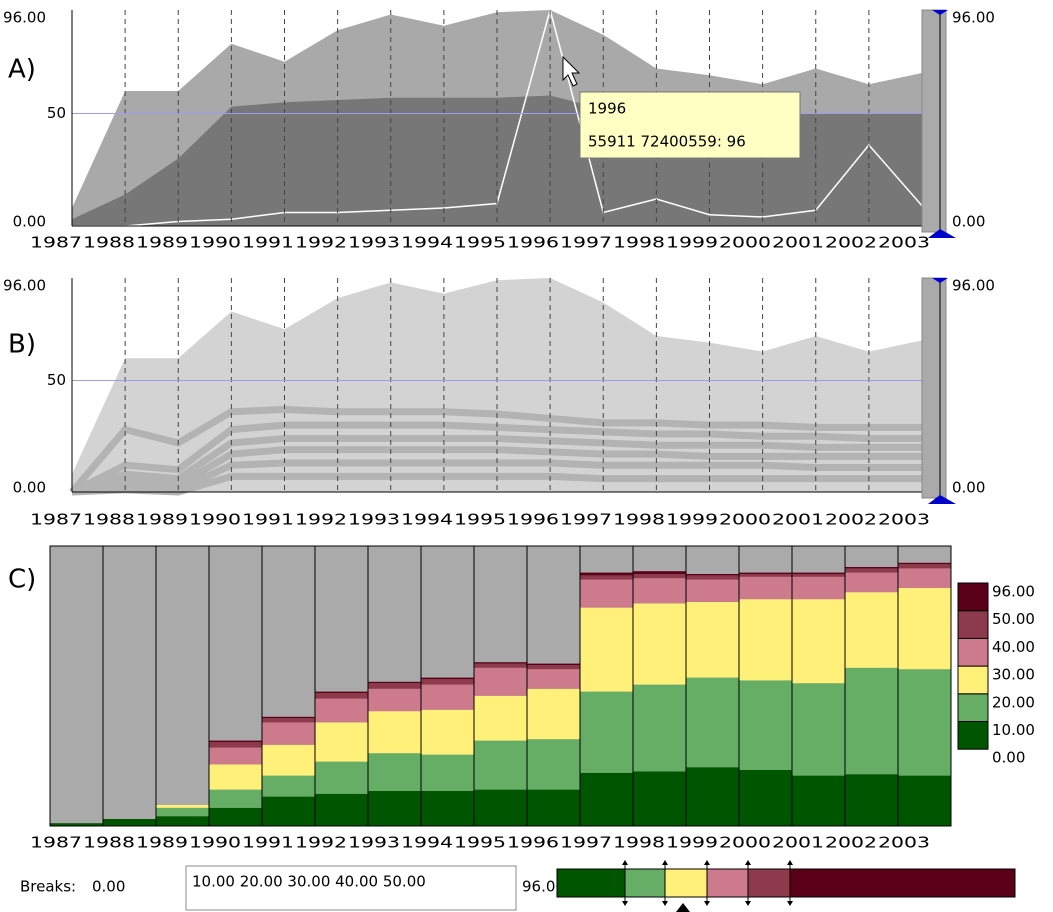 The width and height of the screenshot is (1053, 912). Describe the element at coordinates (968, 222) in the screenshot. I see `slider-label: 0.00` at that location.